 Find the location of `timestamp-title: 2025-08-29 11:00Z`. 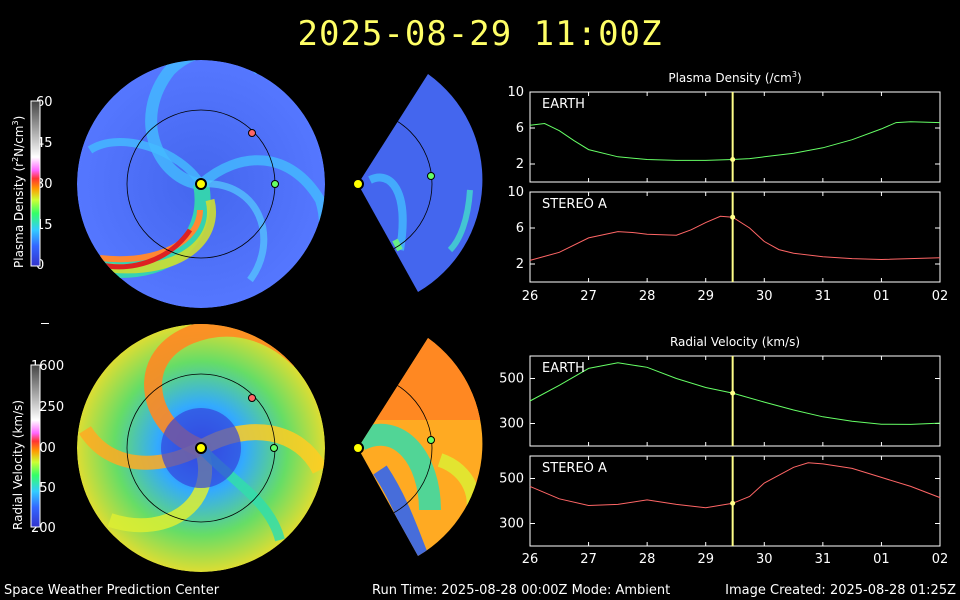

timestamp-title: 2025-08-29 11:00Z is located at coordinates (480, 34).